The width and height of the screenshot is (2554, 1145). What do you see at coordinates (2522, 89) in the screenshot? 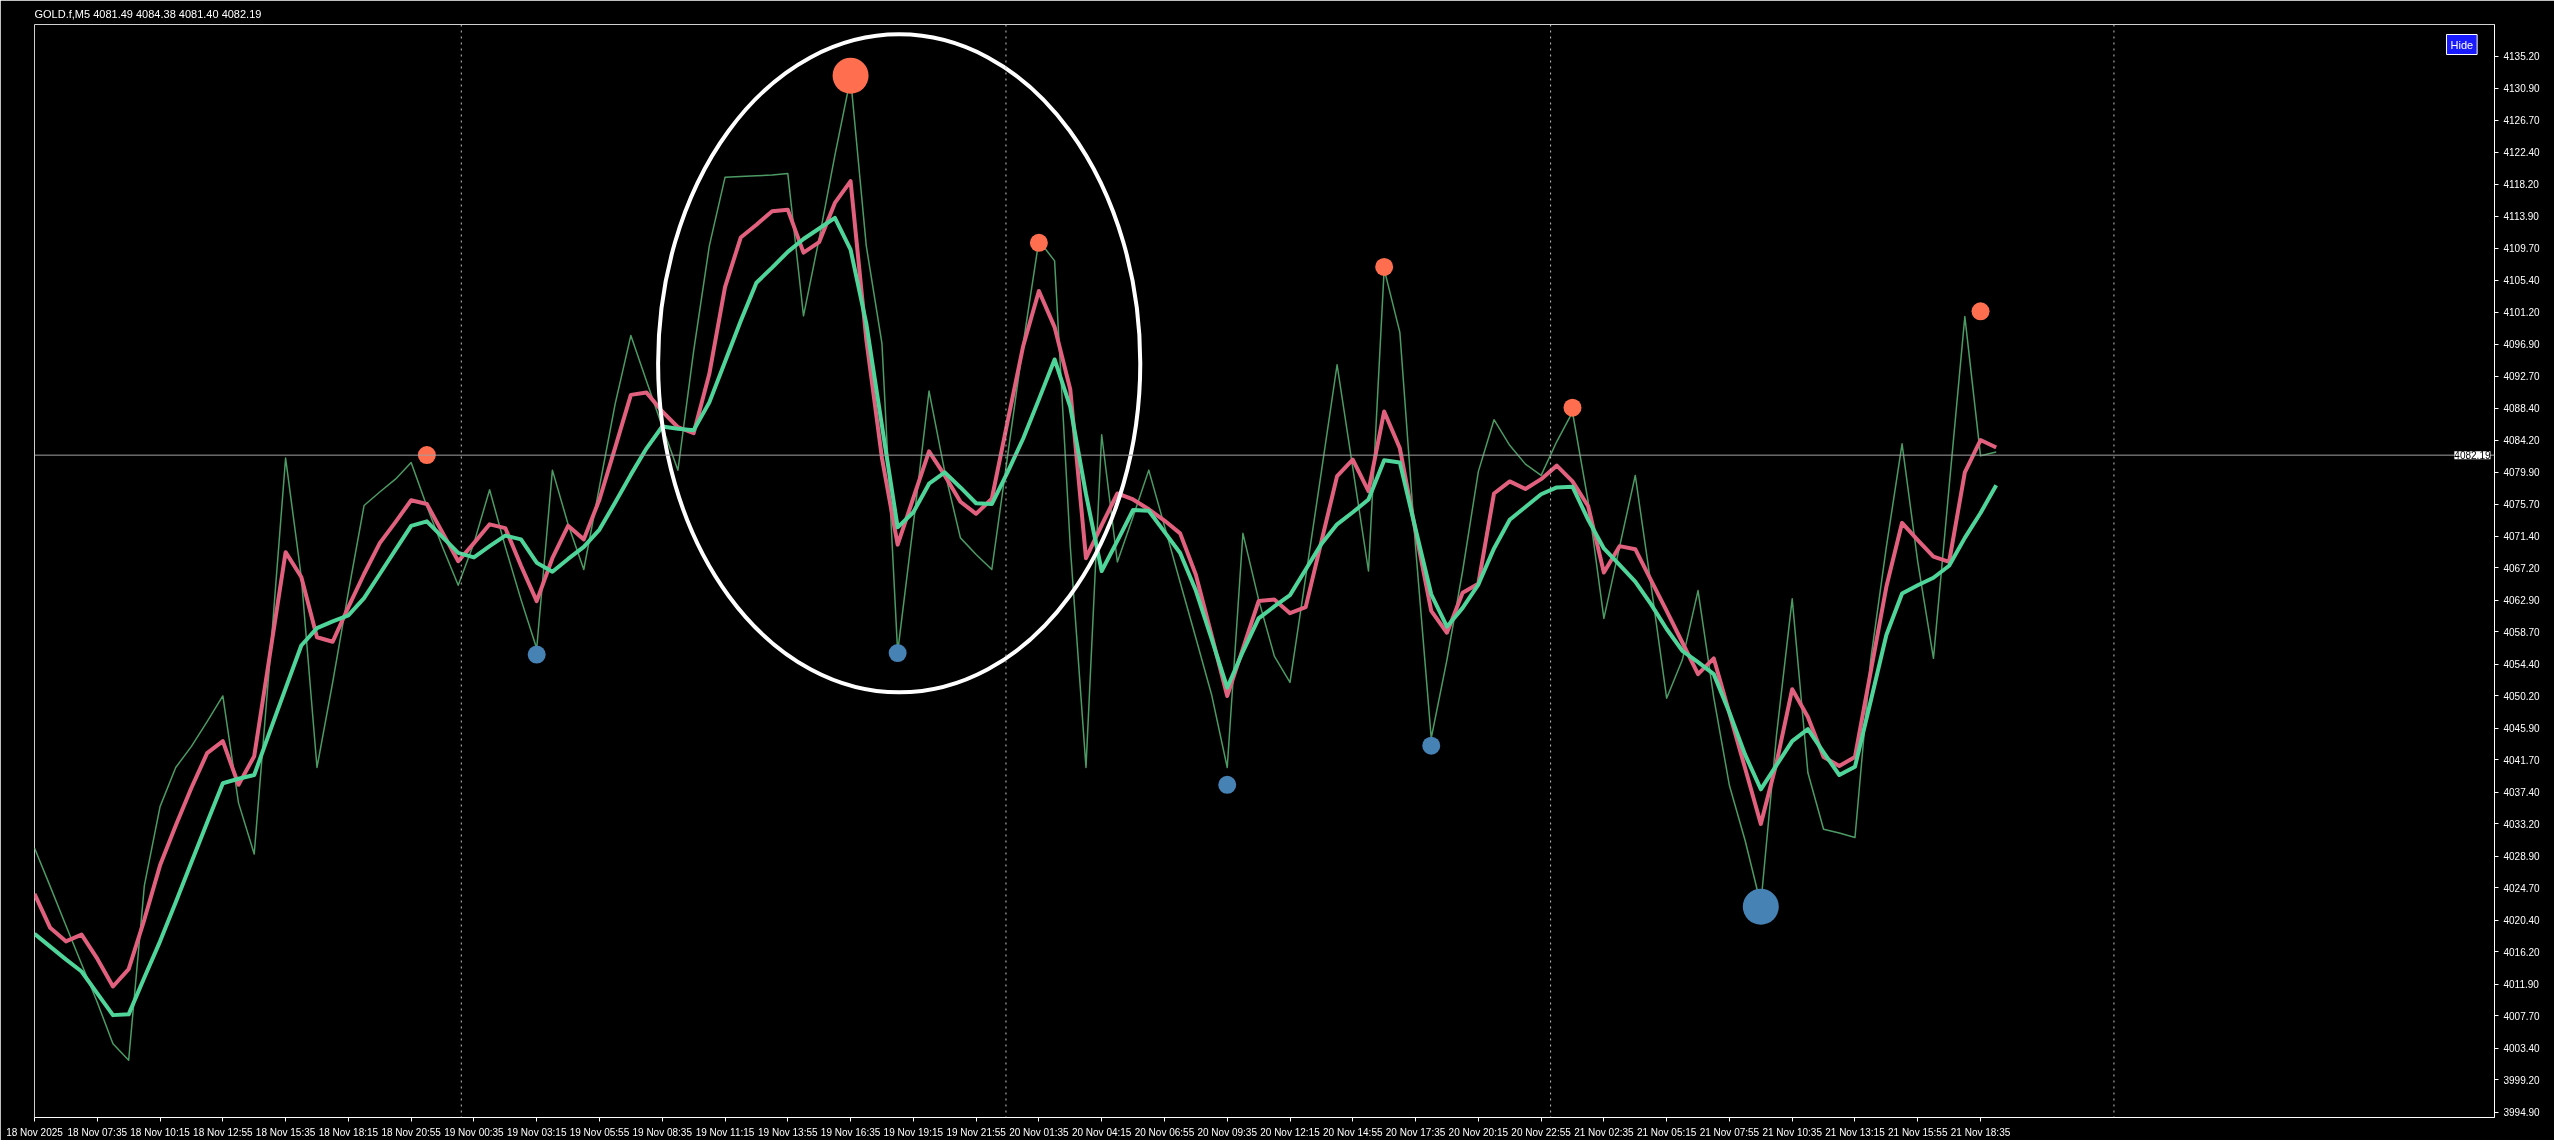
I see `y-tick-label: 4130.90` at bounding box center [2522, 89].